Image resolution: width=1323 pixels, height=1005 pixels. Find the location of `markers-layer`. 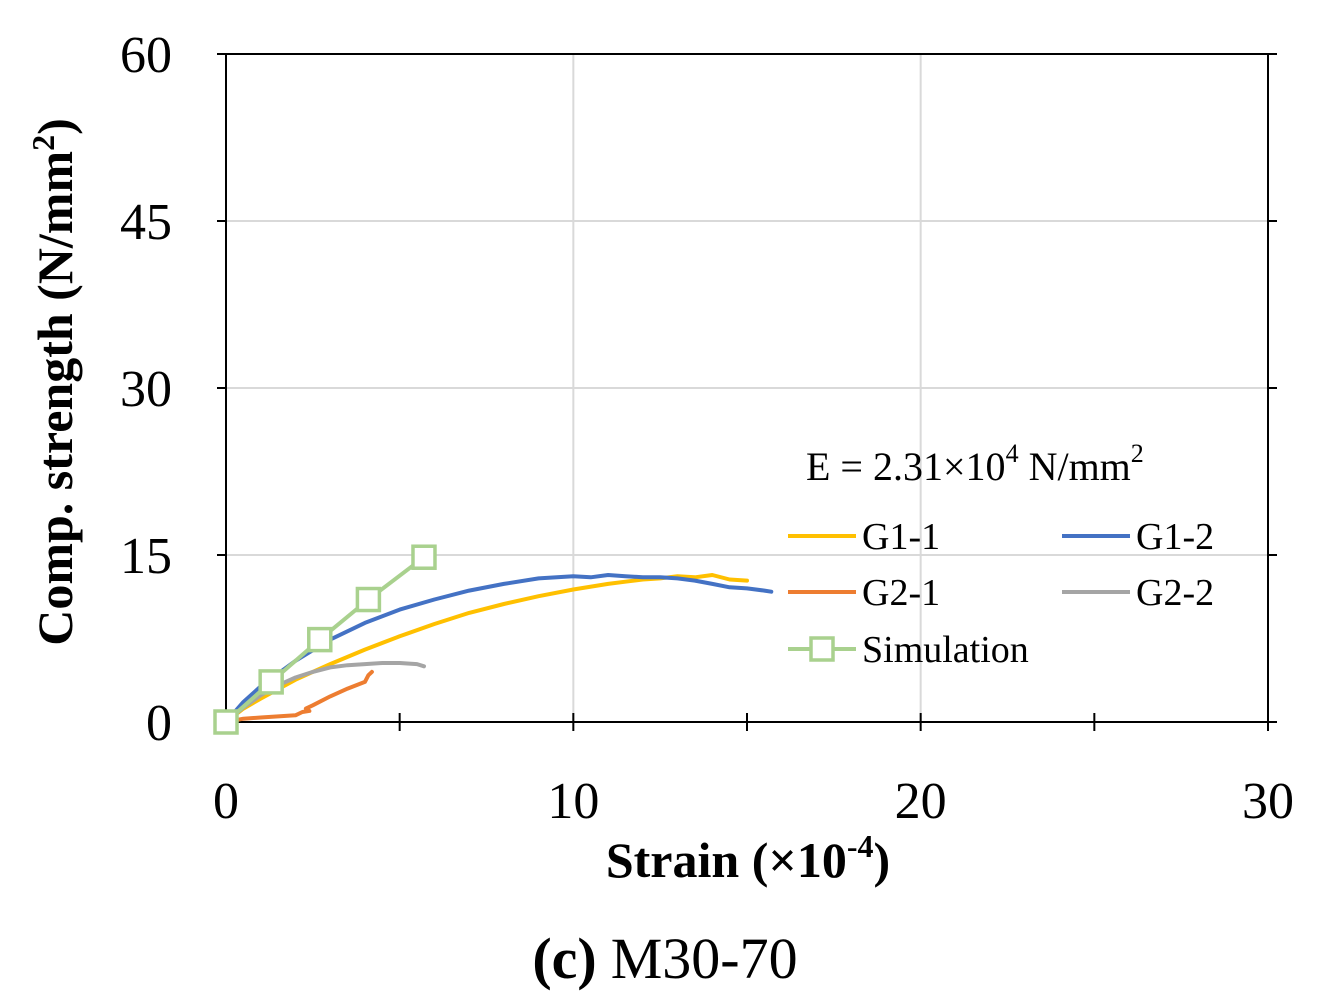

markers-layer is located at coordinates (325, 639).